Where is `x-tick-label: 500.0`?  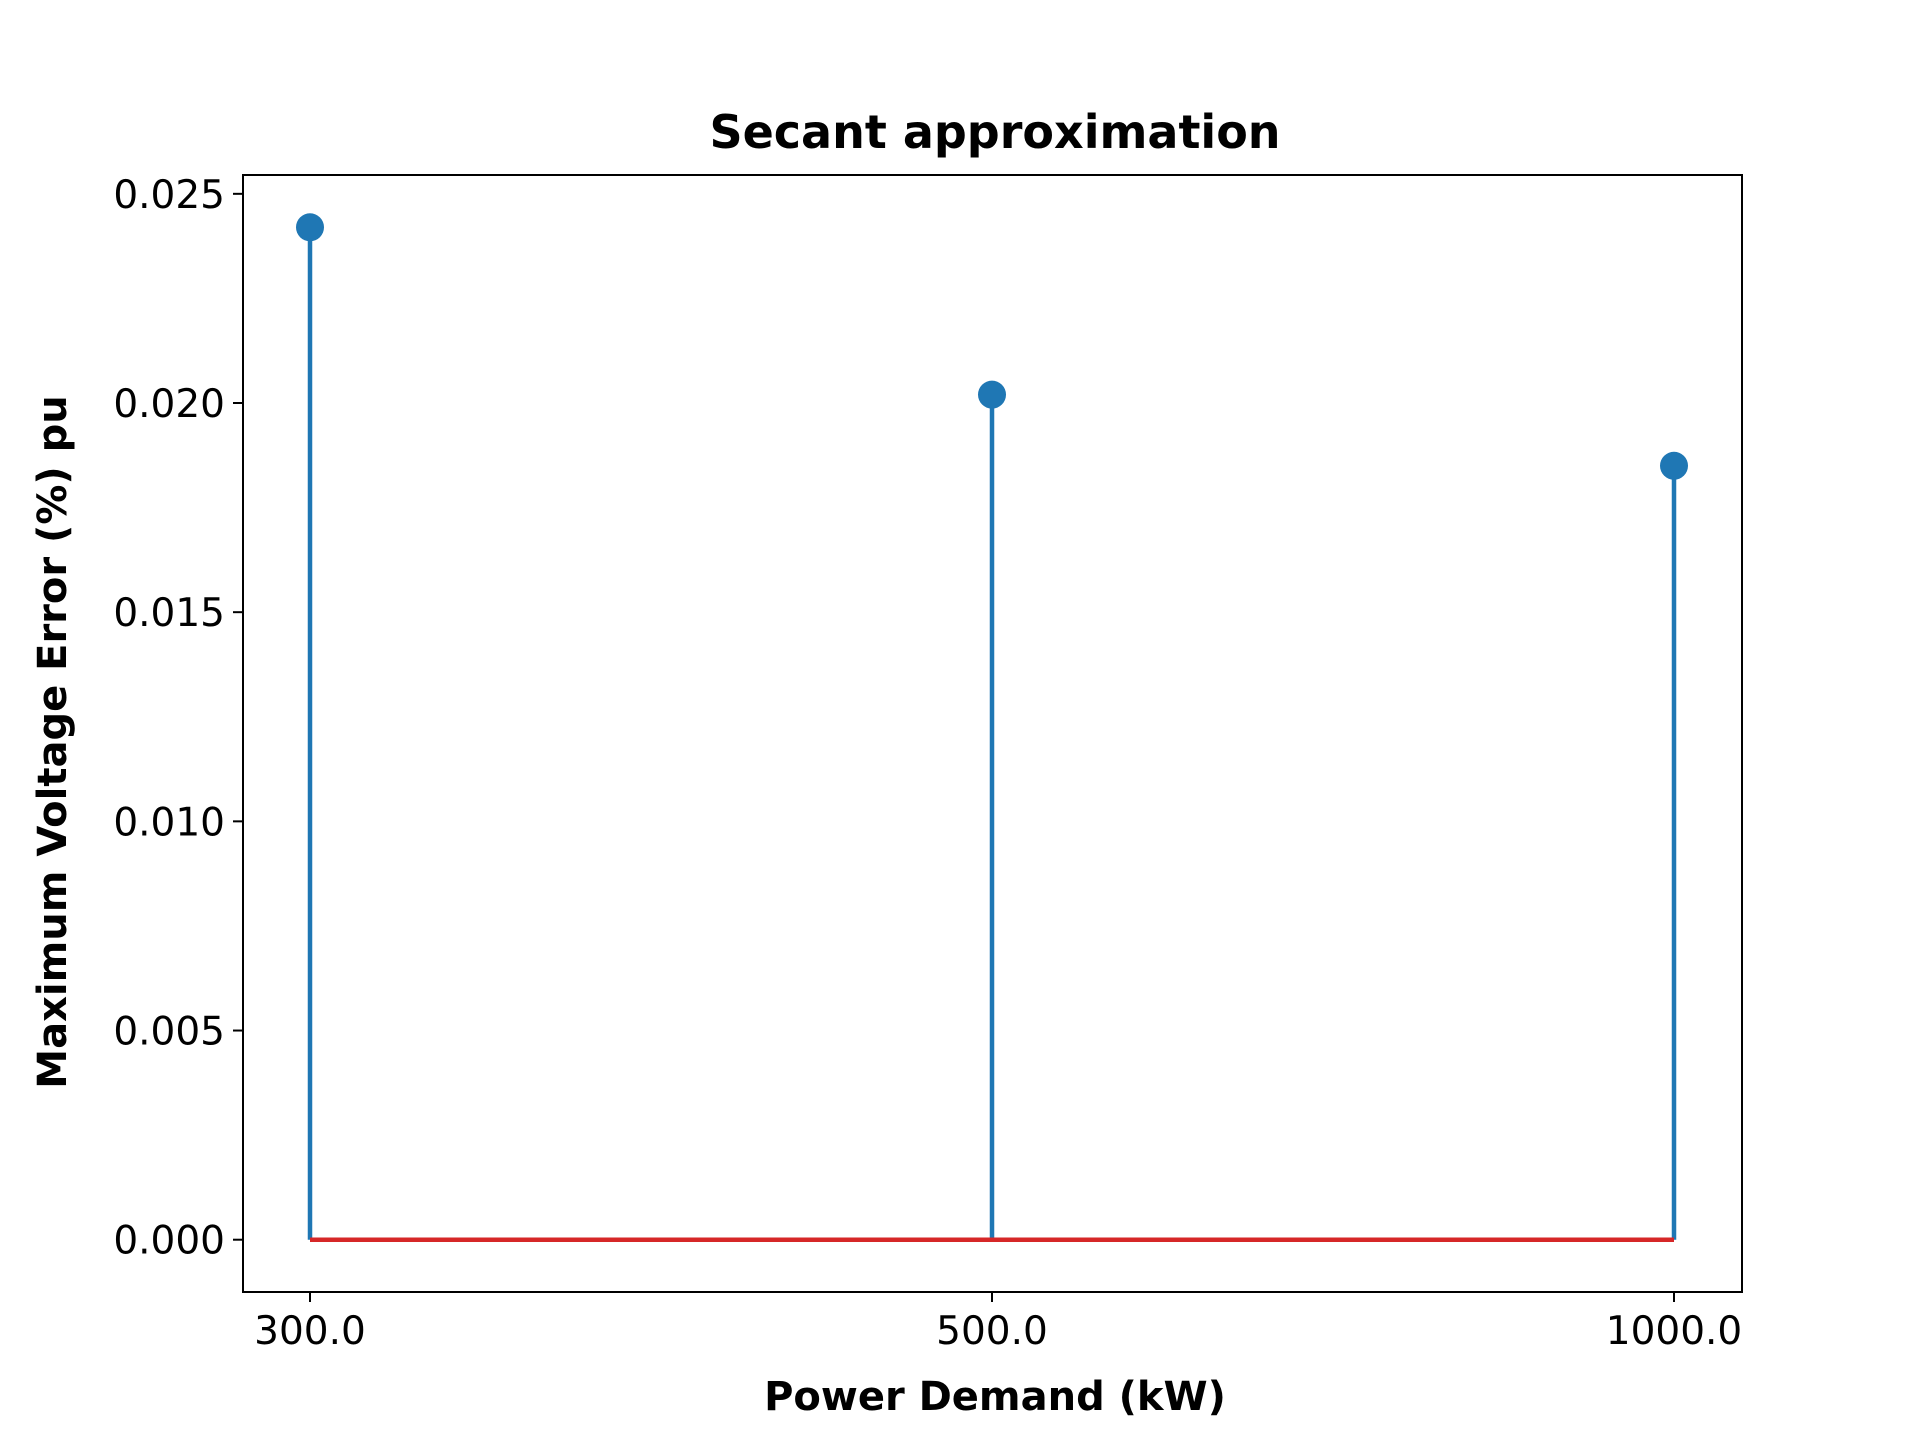 x-tick-label: 500.0 is located at coordinates (992, 1331).